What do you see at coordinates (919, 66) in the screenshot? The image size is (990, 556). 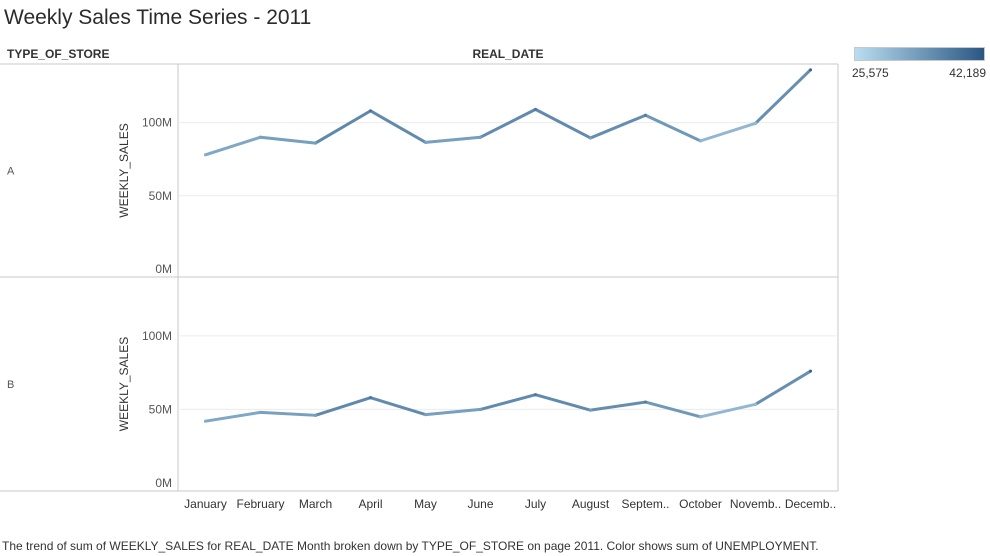 I see `color-legend: 25,575 42,189` at bounding box center [919, 66].